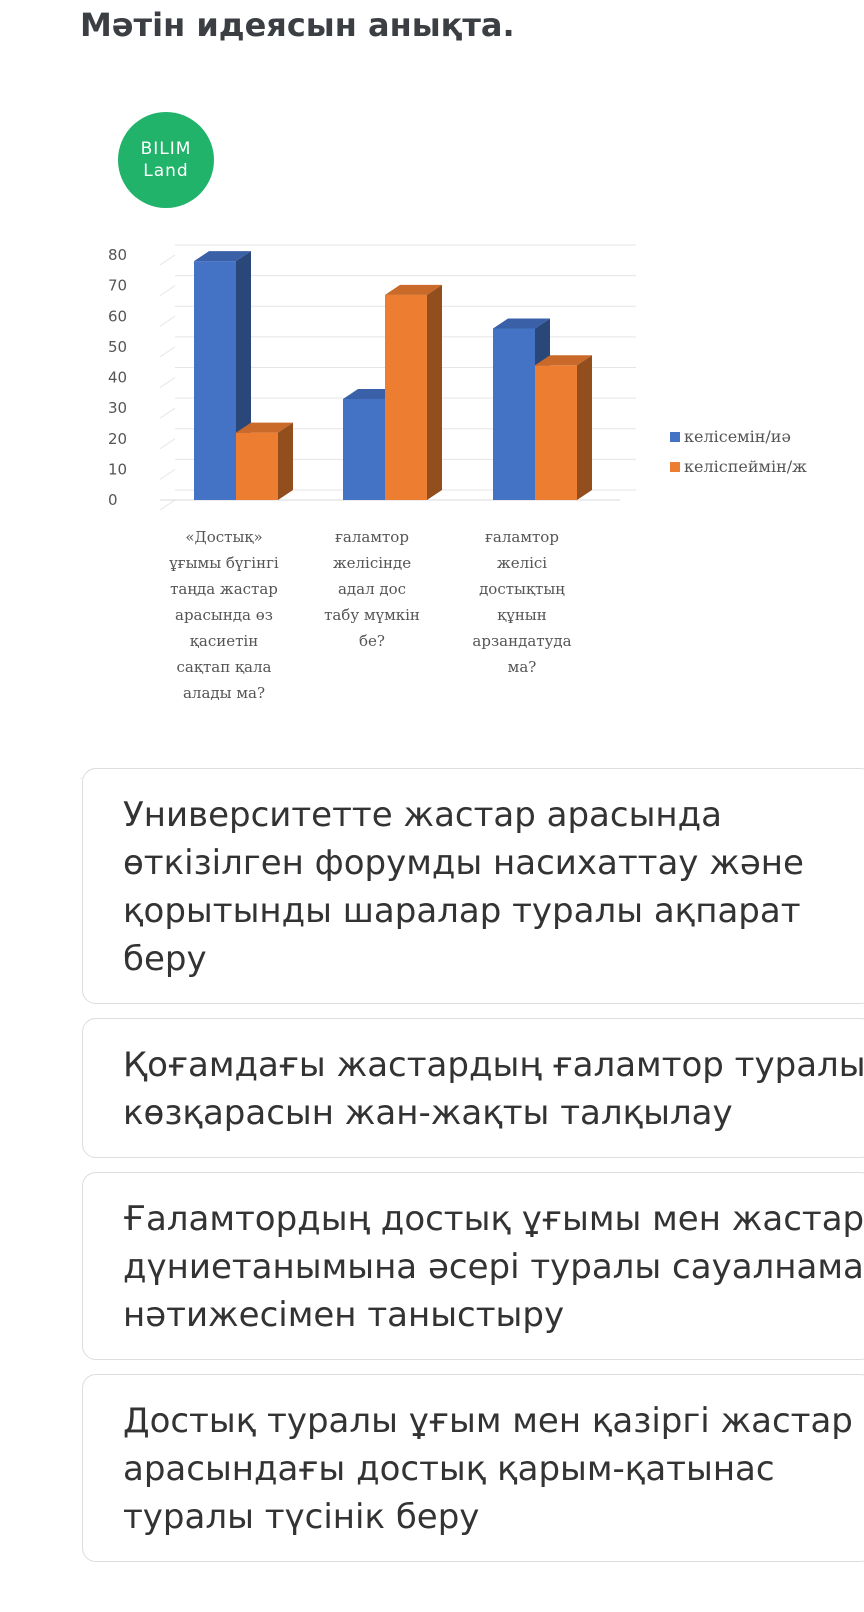 Image resolution: width=864 pixels, height=1612 pixels. Describe the element at coordinates (117, 347) in the screenshot. I see `y-tick-label: 50` at that location.